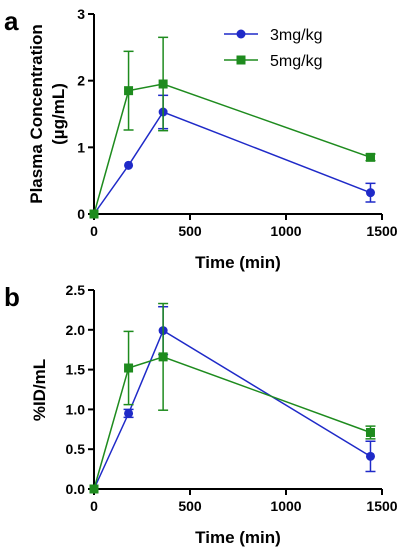 The width and height of the screenshot is (406, 550). Describe the element at coordinates (76, 449) in the screenshot. I see `y-tick-label: 0.5` at that location.